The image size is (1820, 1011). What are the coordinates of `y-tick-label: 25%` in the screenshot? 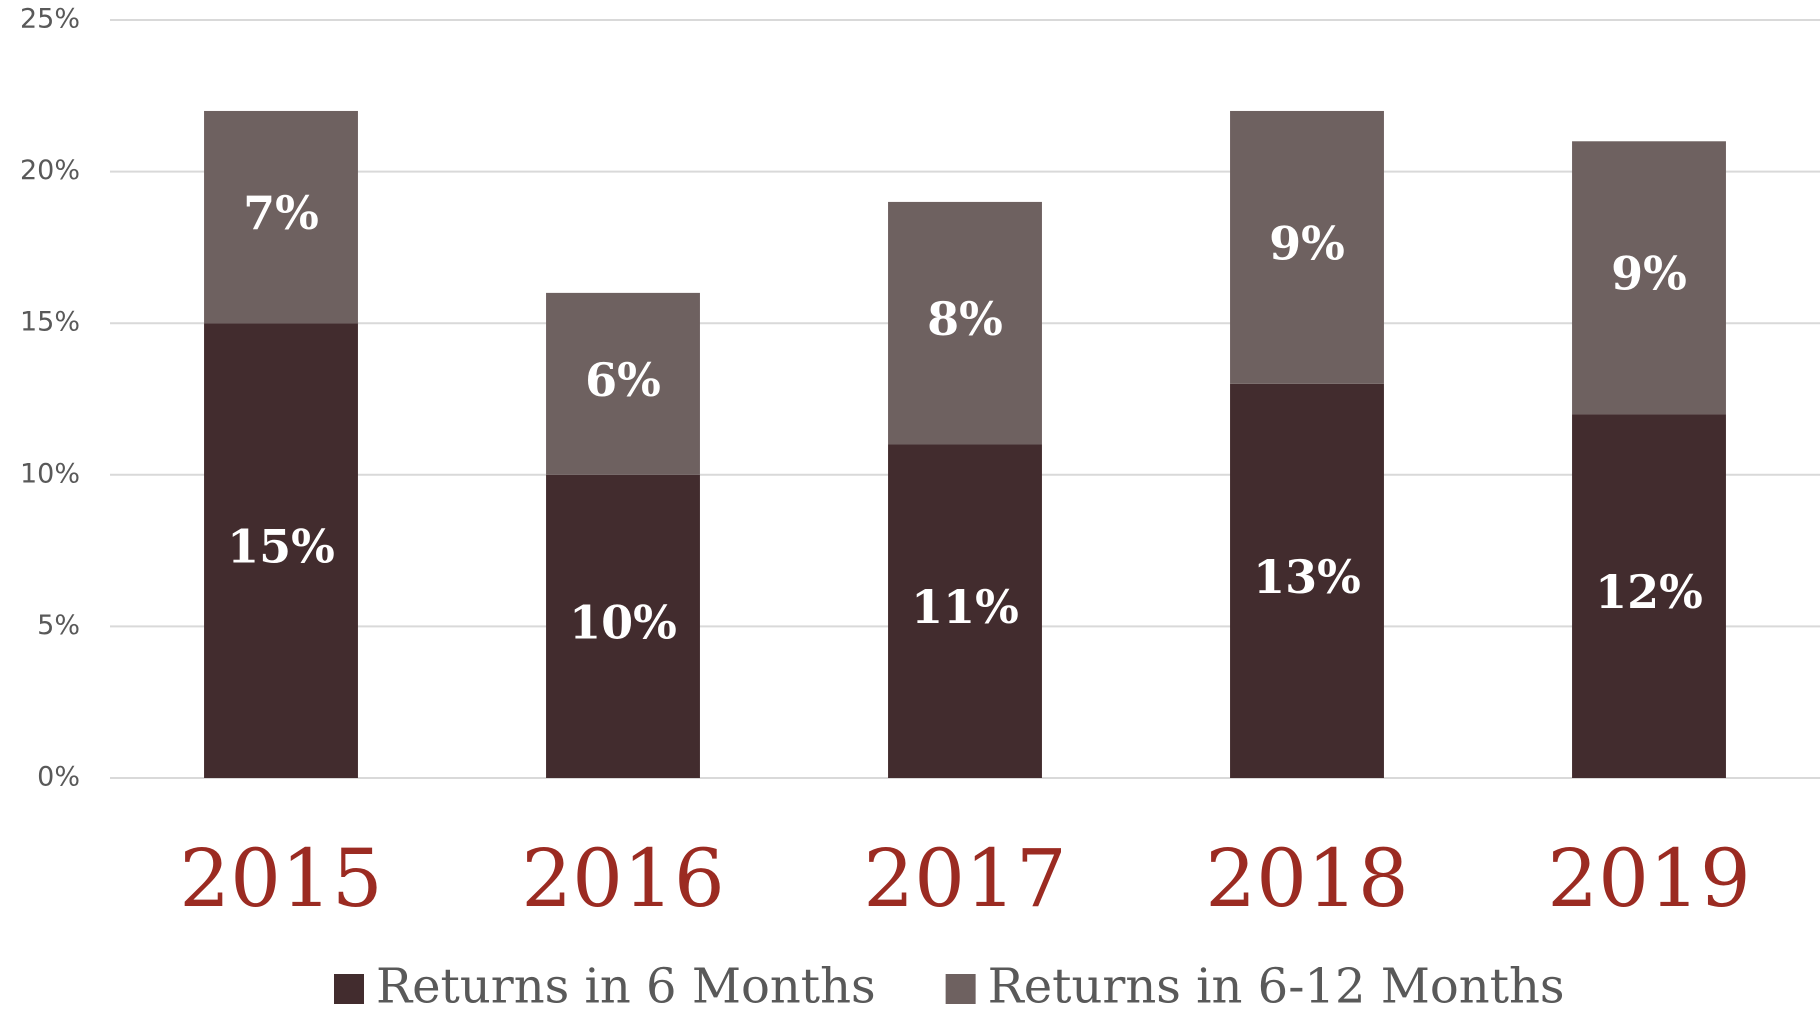 It's located at (50, 19).